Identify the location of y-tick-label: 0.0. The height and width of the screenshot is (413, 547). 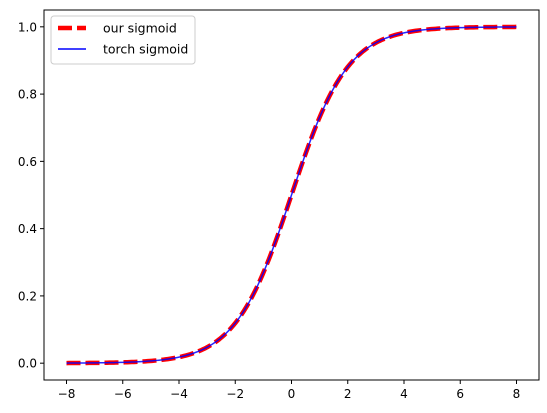
(27, 364).